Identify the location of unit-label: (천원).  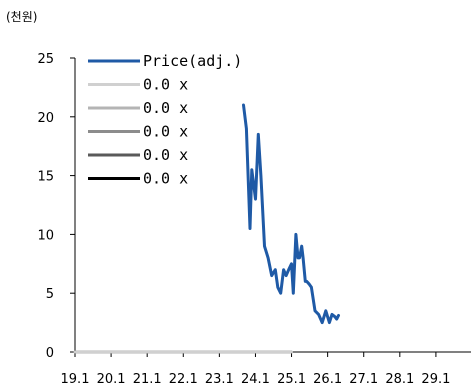
(21, 16).